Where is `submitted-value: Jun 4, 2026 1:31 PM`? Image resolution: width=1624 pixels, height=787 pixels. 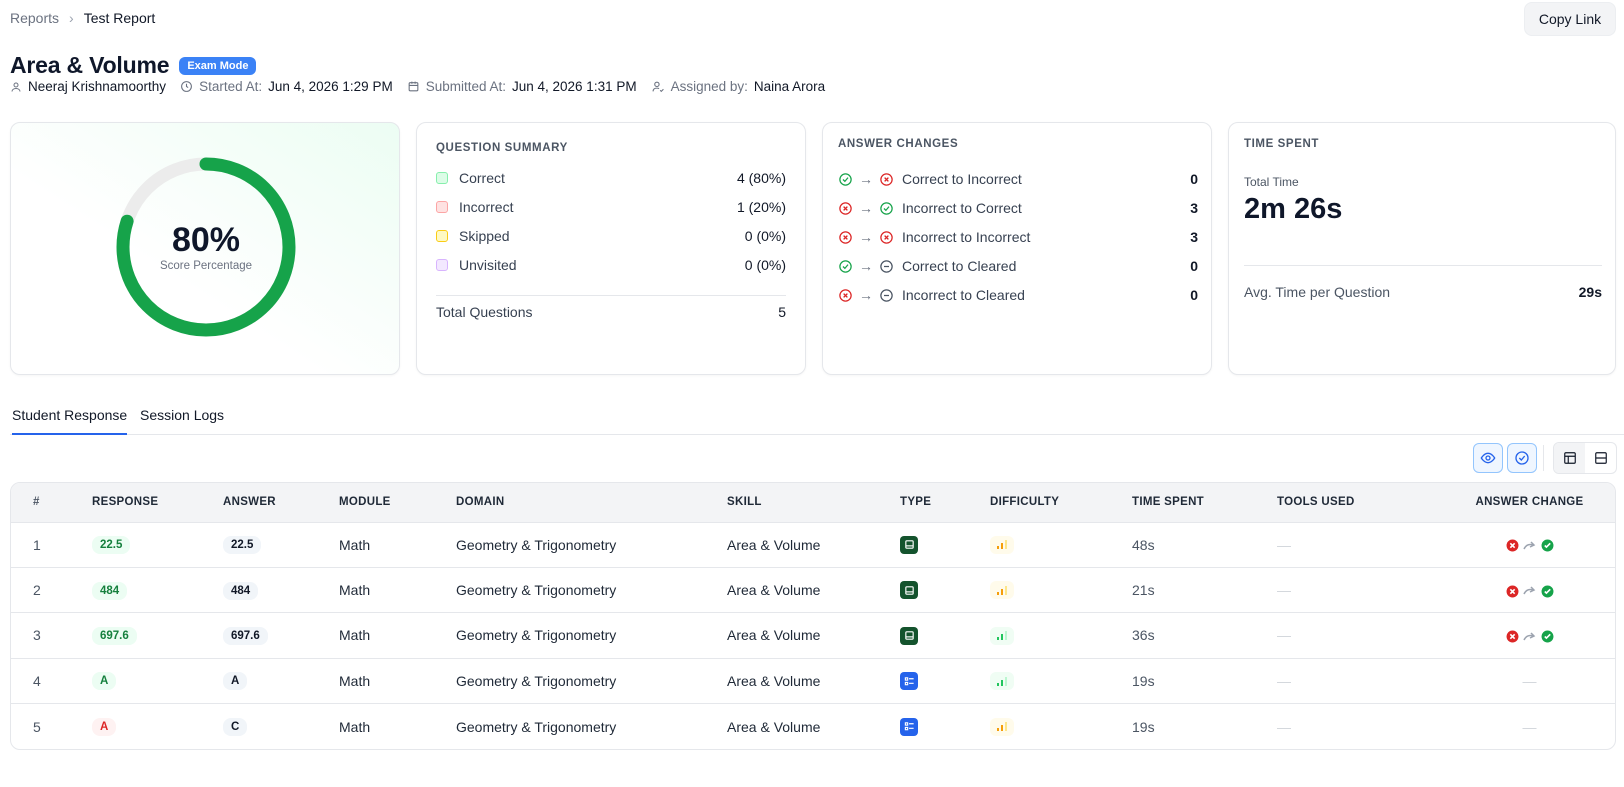
submitted-value: Jun 4, 2026 1:31 PM is located at coordinates (574, 86).